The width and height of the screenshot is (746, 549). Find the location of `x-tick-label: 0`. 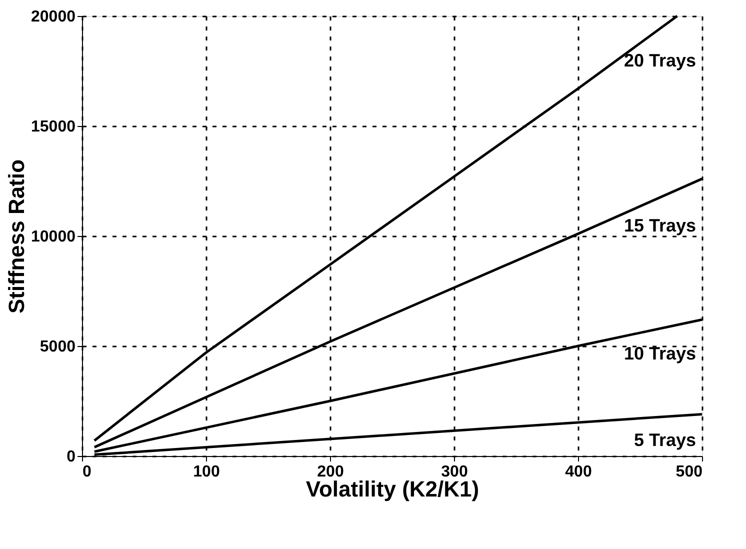

x-tick-label: 0 is located at coordinates (87, 472).